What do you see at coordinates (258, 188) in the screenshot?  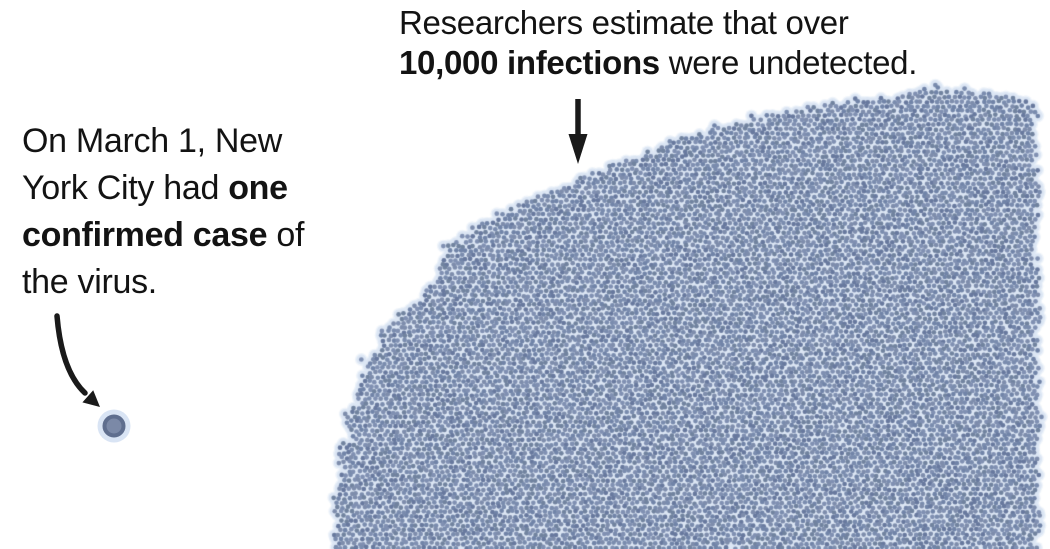 I see `annotation-text-bold: one` at bounding box center [258, 188].